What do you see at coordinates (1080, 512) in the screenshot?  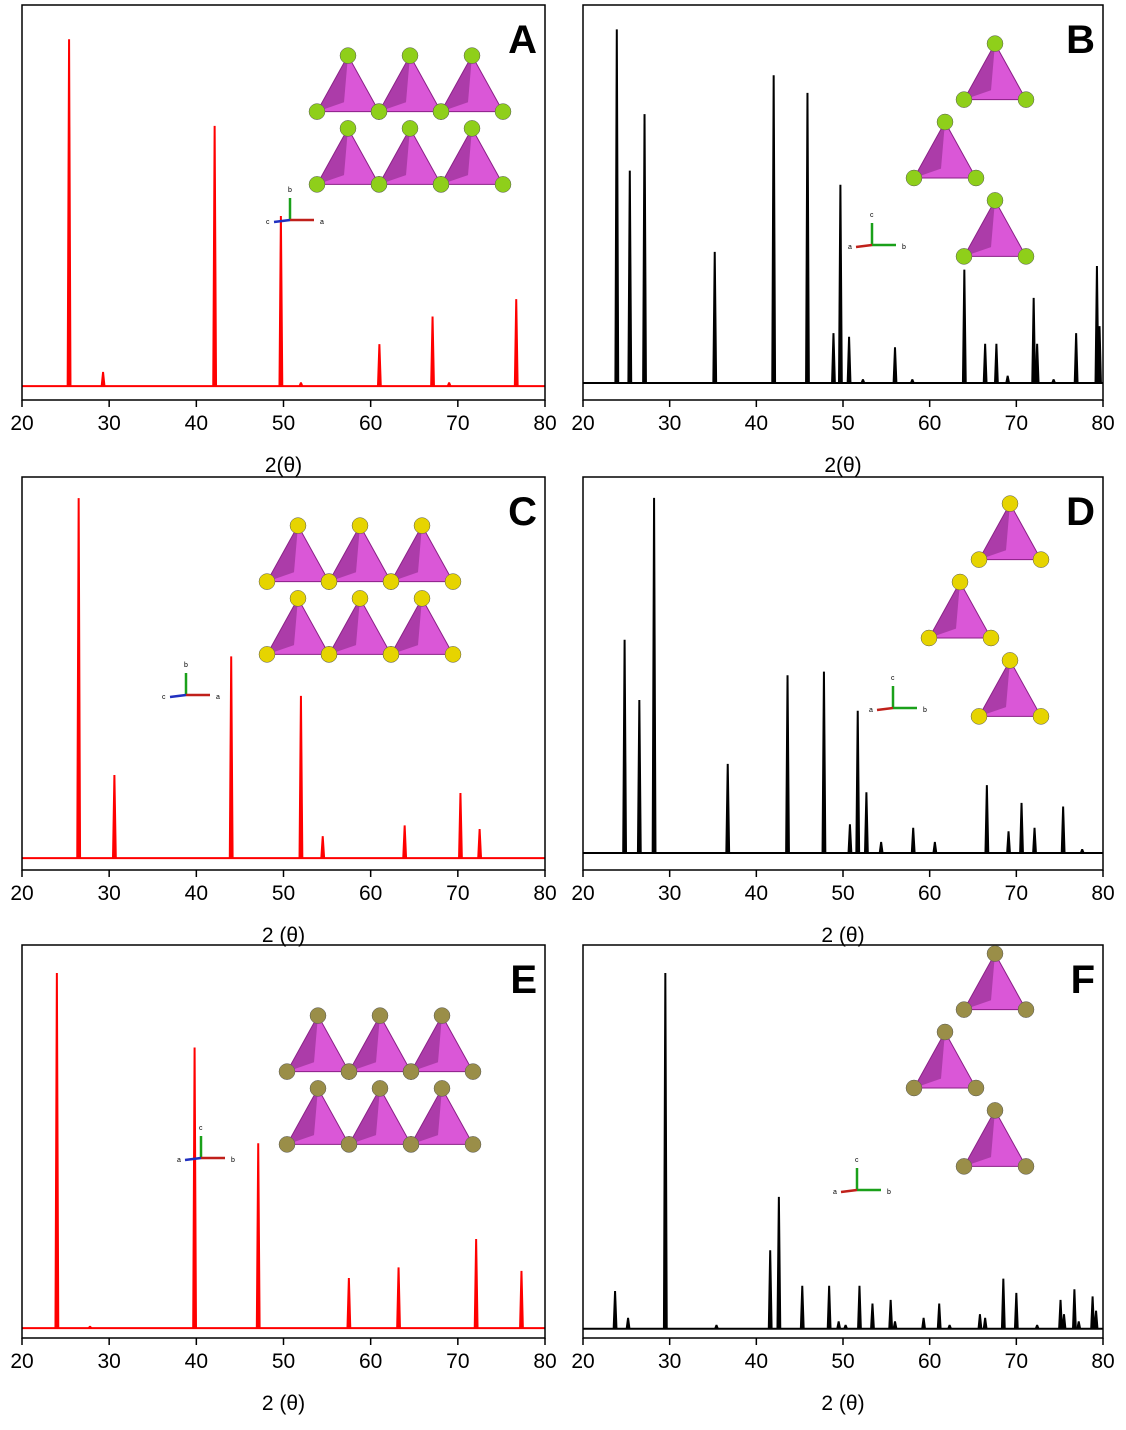 I see `panel-label: D` at bounding box center [1080, 512].